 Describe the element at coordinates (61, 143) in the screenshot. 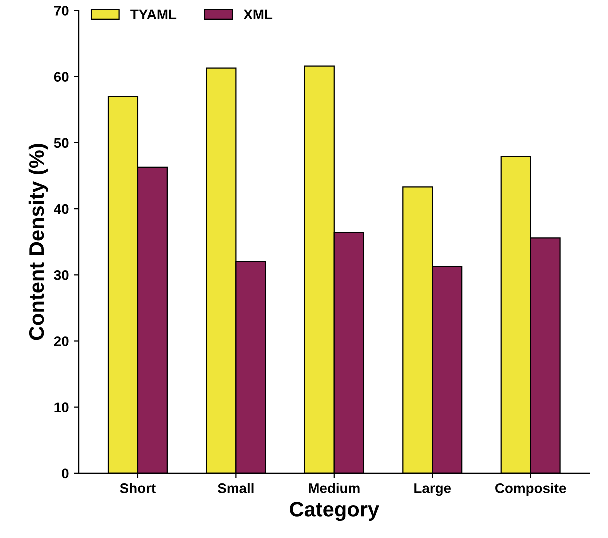

I see `y-tick-label: 50` at that location.